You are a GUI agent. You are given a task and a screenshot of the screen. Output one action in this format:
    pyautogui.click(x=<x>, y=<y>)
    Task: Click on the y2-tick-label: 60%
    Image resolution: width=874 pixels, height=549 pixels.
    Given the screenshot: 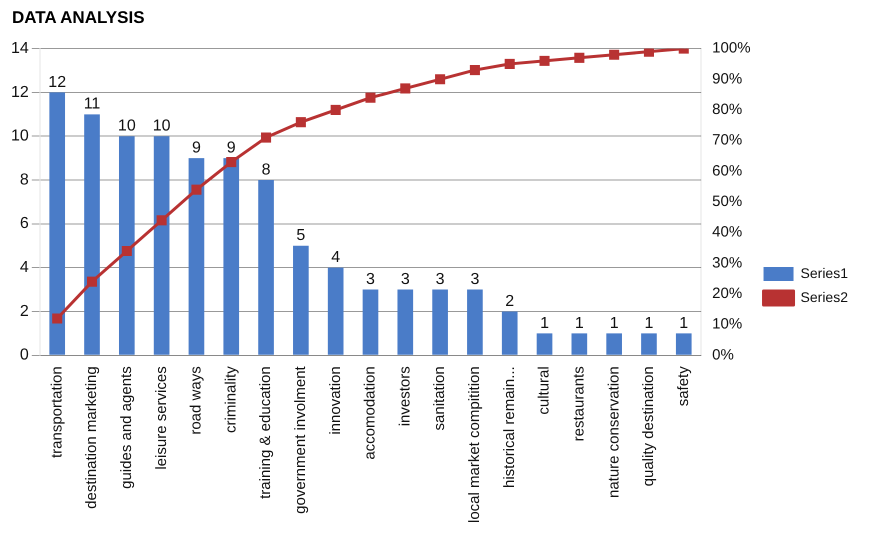 What is the action you would take?
    pyautogui.click(x=727, y=171)
    